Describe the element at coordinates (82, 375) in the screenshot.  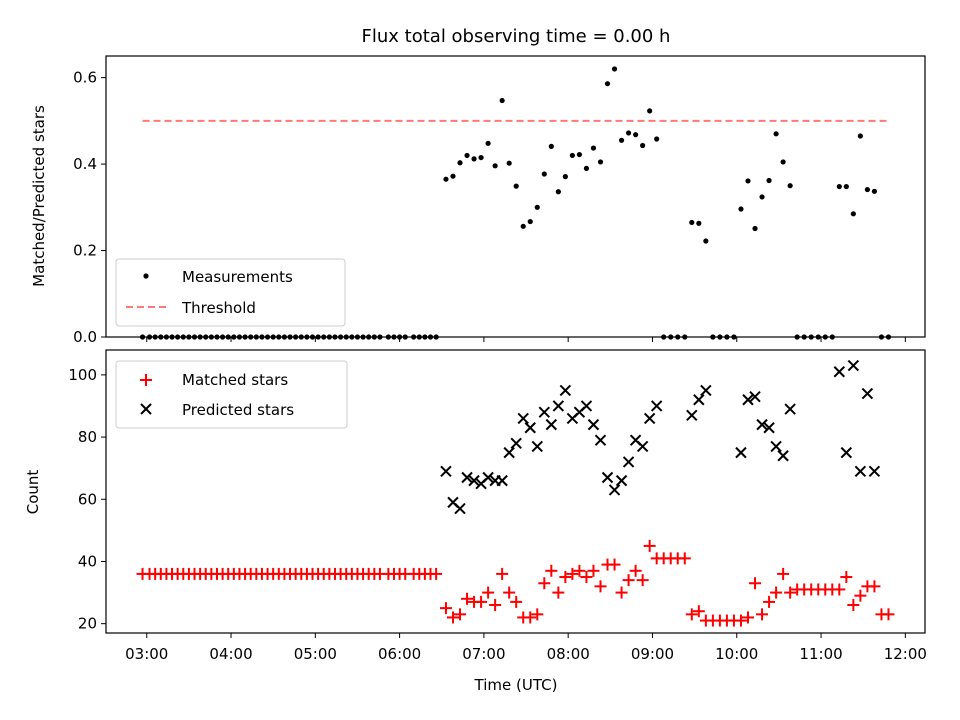
I see `bottom-ytick-label: 100` at that location.